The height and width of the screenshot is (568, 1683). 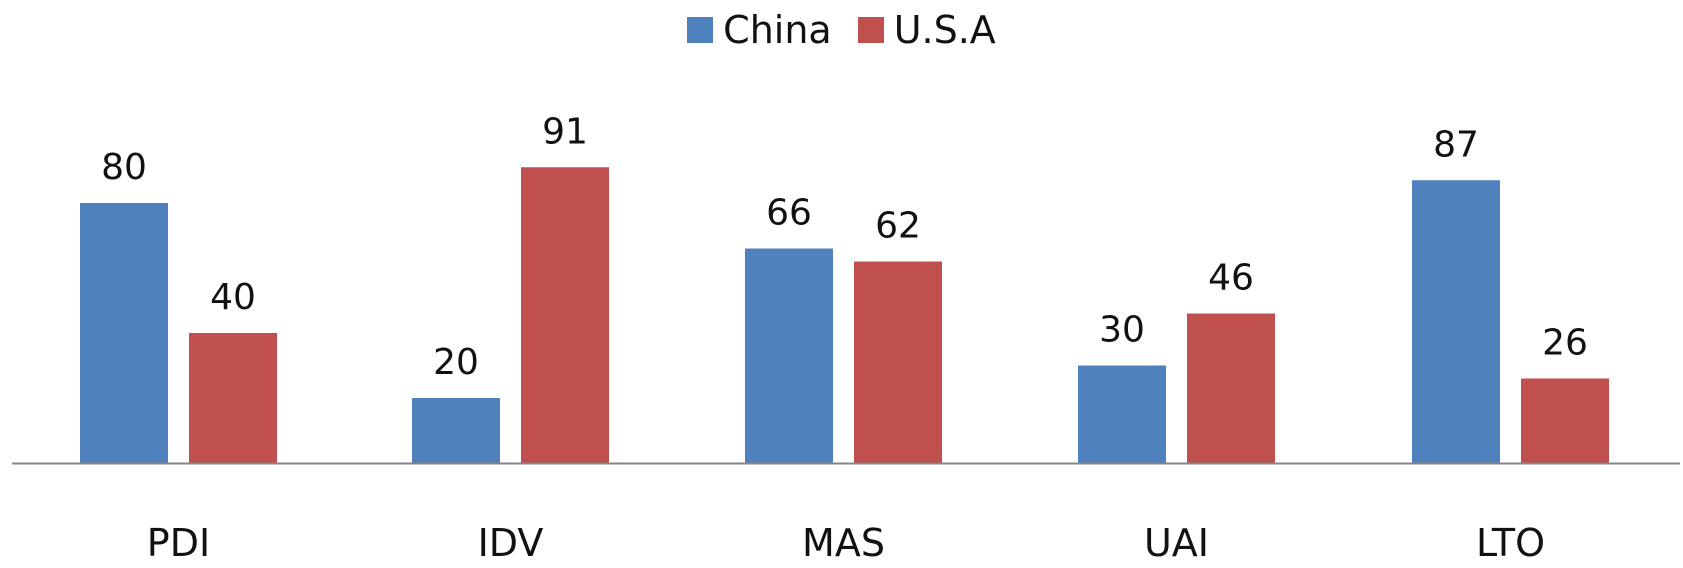 I want to click on legend-label-china: China, so click(x=777, y=30).